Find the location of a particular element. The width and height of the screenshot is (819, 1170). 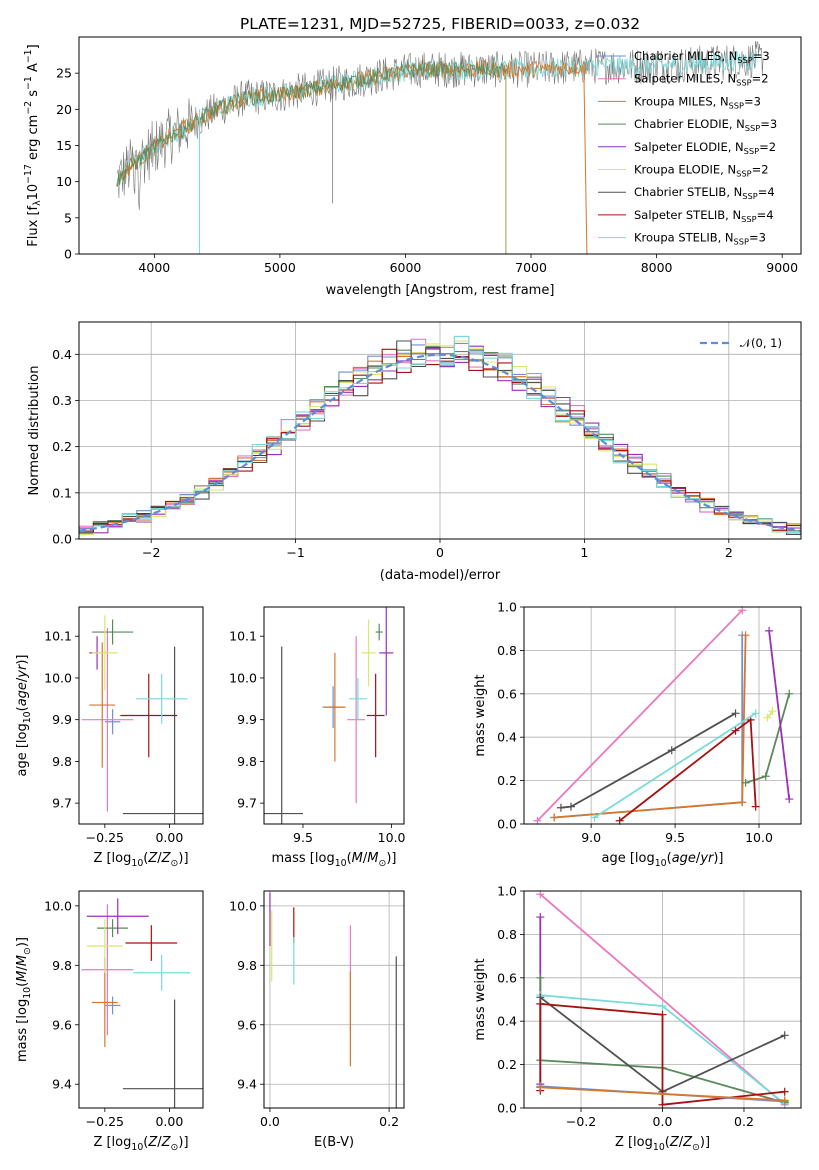

y-axis-label: Normed distribution is located at coordinates (34, 431).